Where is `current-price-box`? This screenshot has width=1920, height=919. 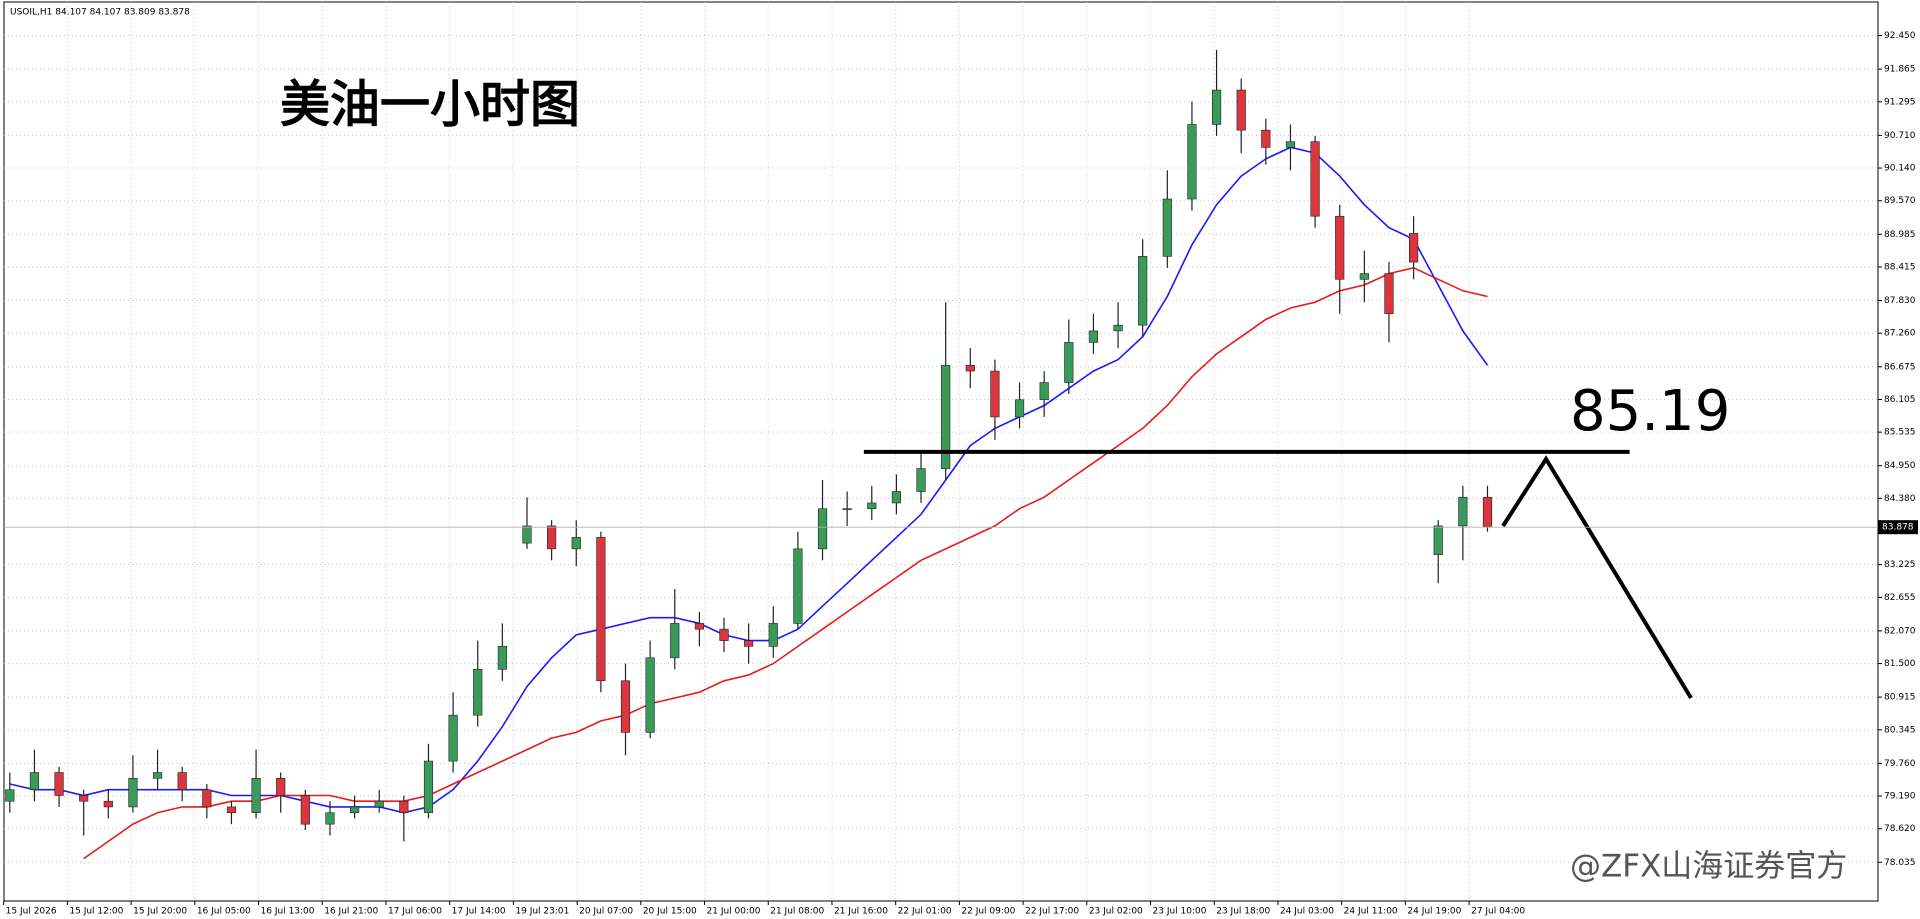 current-price-box is located at coordinates (1898, 527).